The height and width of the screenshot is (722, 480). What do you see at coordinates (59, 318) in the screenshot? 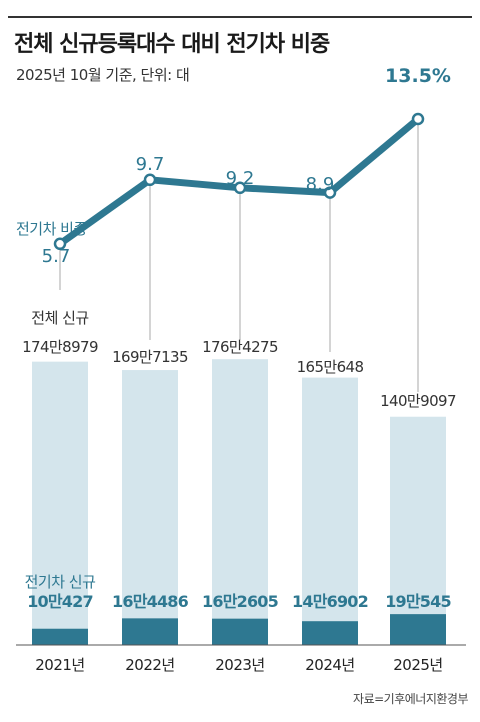
I see `total-series-label: 전체 신규` at bounding box center [59, 318].